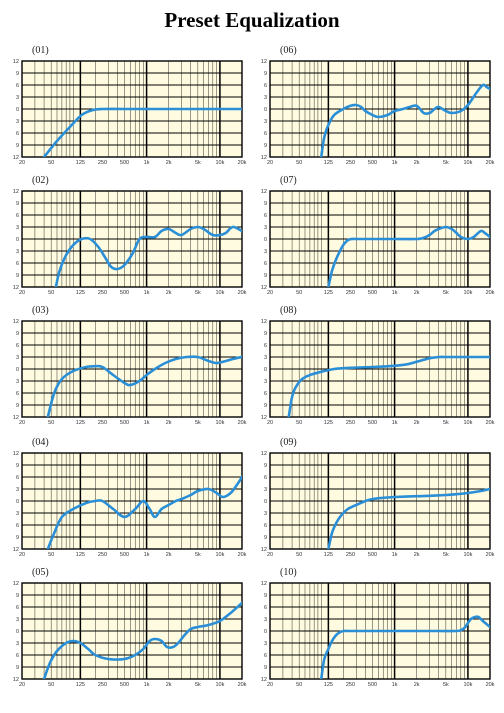 The height and width of the screenshot is (713, 504). I want to click on x-tick-label: 5k, so click(198, 555).